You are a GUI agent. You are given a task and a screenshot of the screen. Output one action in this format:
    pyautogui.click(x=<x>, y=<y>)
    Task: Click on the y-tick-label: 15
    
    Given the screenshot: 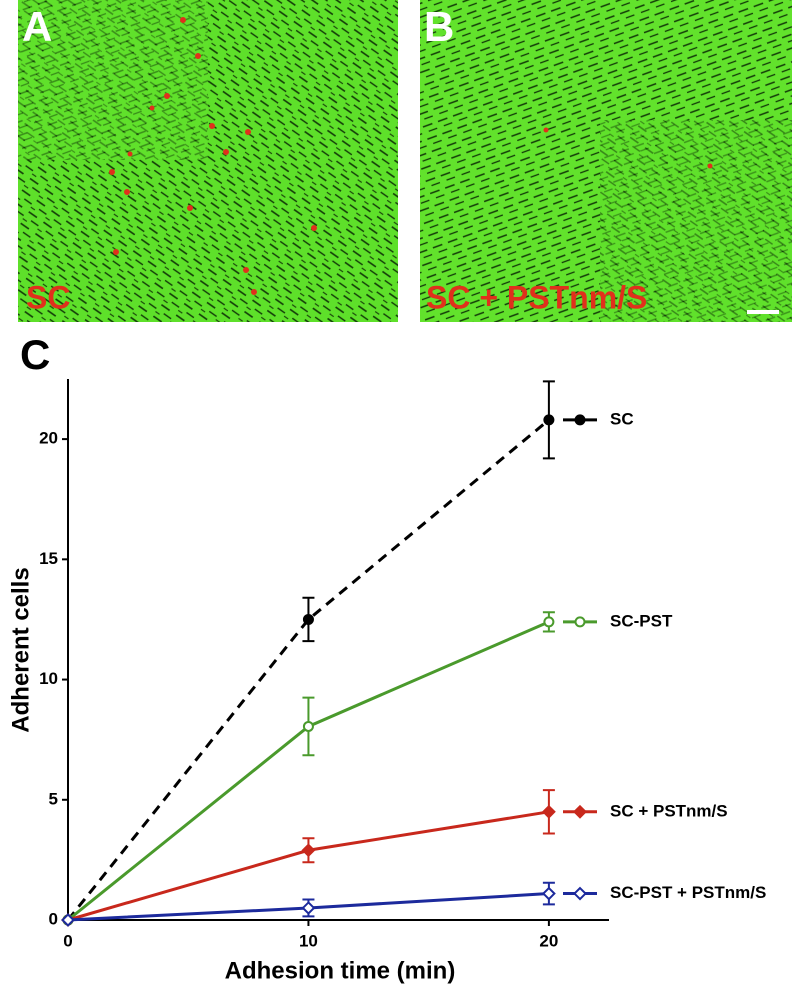 What is the action you would take?
    pyautogui.click(x=48, y=558)
    